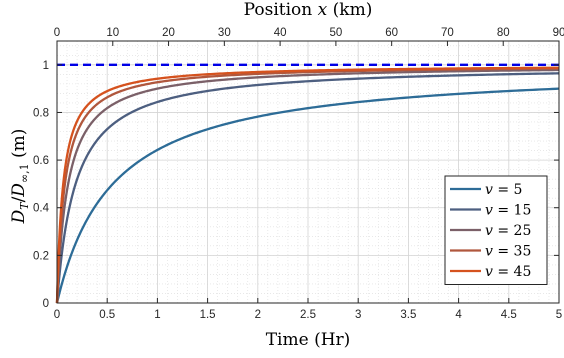  I want to click on x-tick-label: 5, so click(559, 315).